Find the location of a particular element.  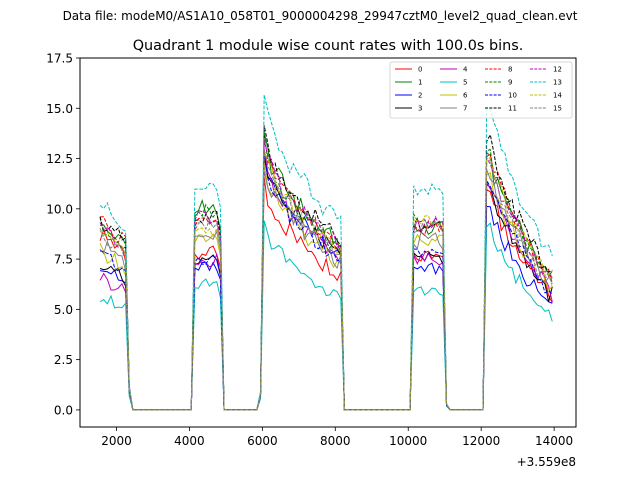

legend-label: 3 is located at coordinates (420, 109).